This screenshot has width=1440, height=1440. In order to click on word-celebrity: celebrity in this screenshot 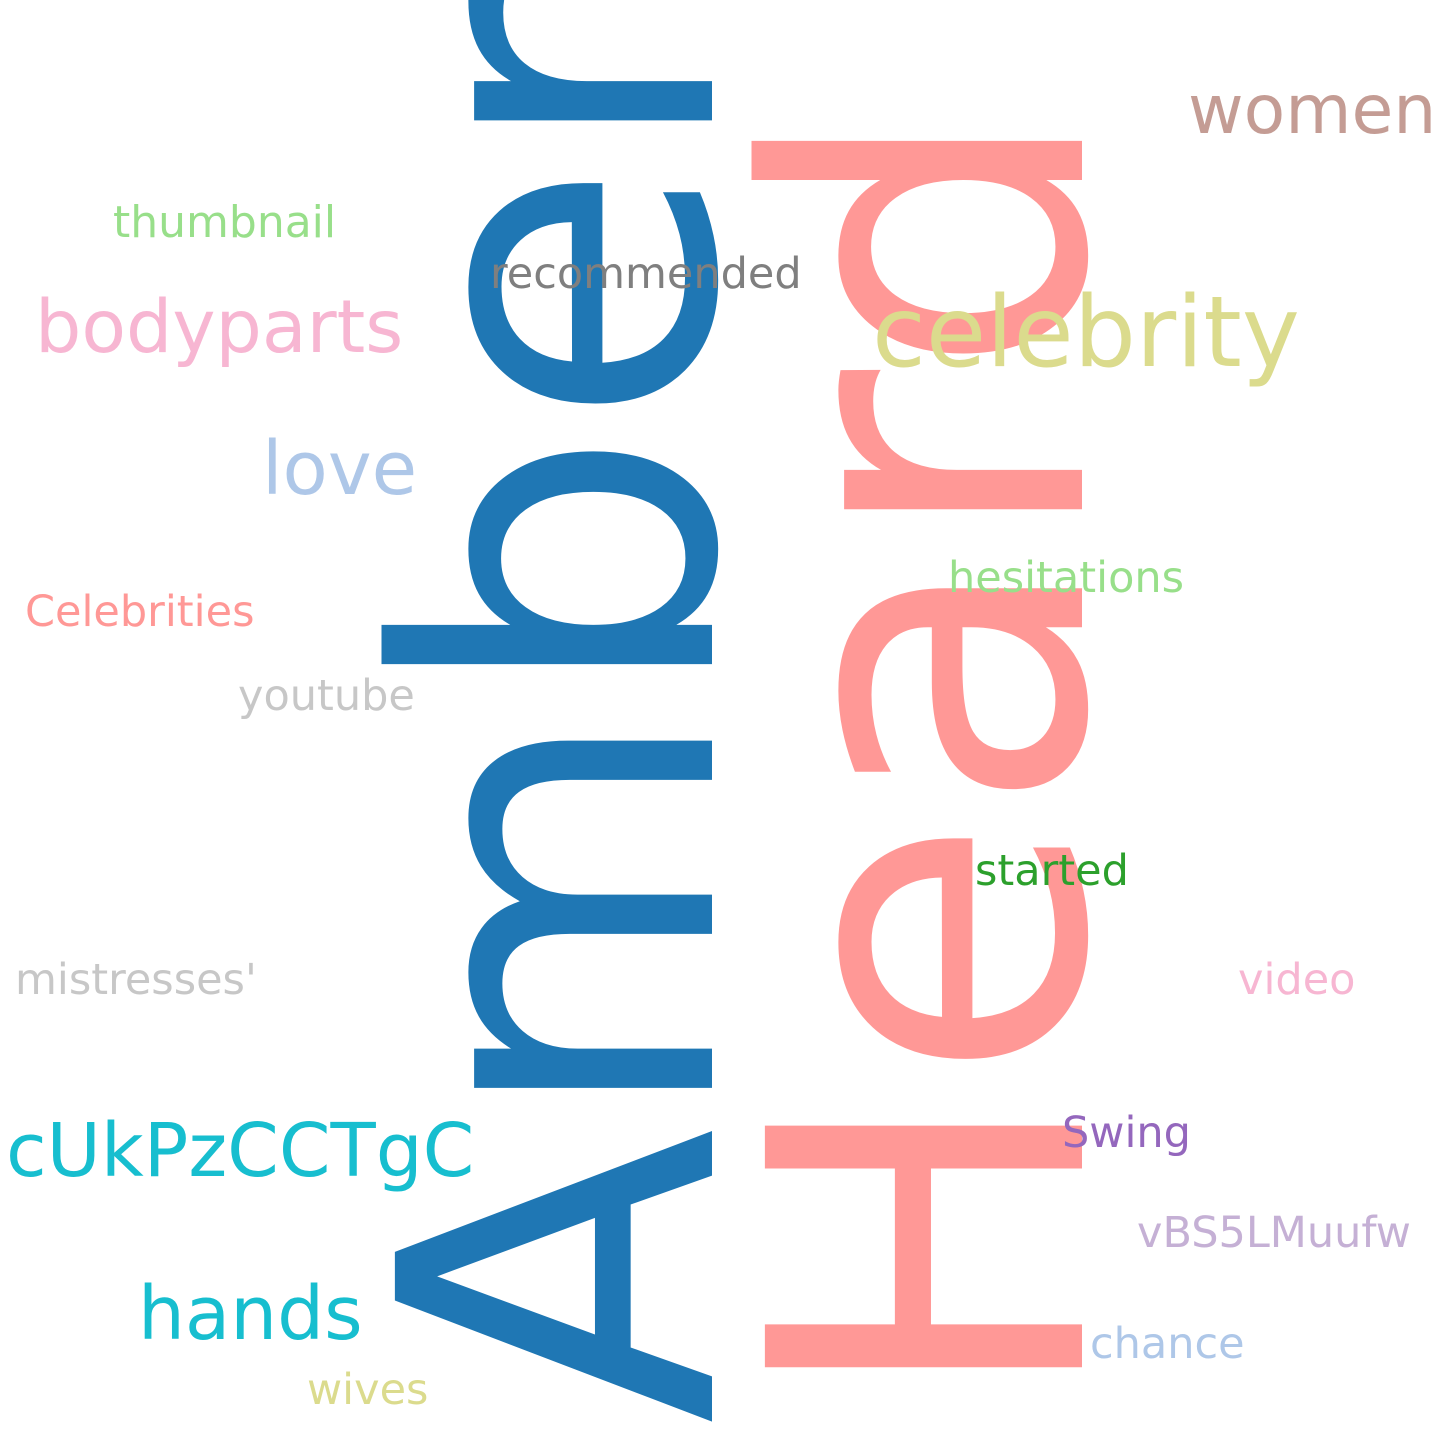, I will do `click(1086, 333)`.